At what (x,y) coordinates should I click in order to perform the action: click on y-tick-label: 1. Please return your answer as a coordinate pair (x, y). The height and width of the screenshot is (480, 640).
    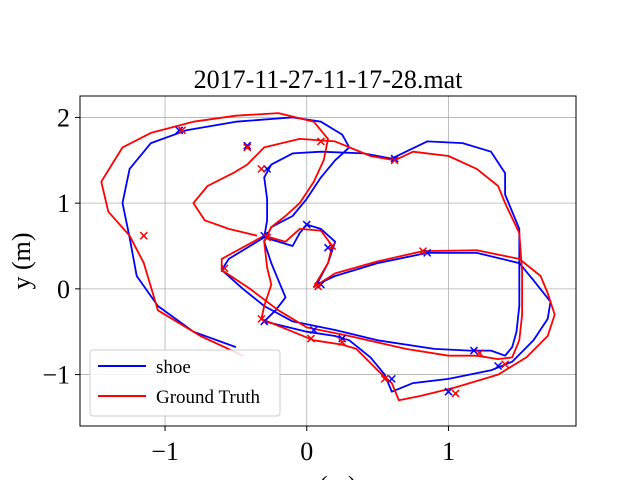
    Looking at the image, I should click on (63, 203).